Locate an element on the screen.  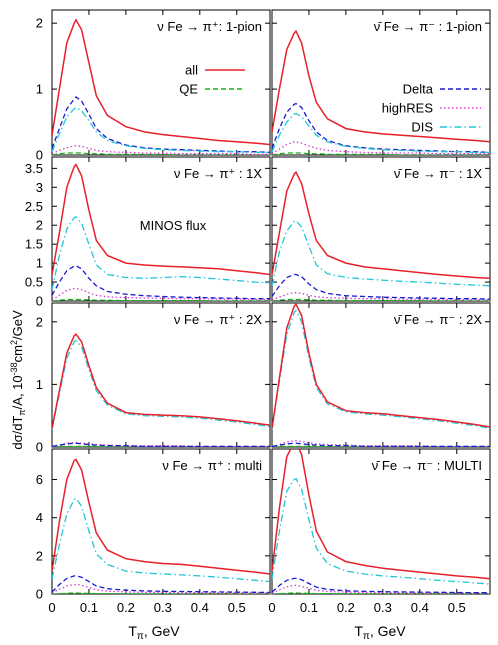
y-axis-label: dσ/dTπ/A, 10-38cm2/GeV is located at coordinates (18, 380).